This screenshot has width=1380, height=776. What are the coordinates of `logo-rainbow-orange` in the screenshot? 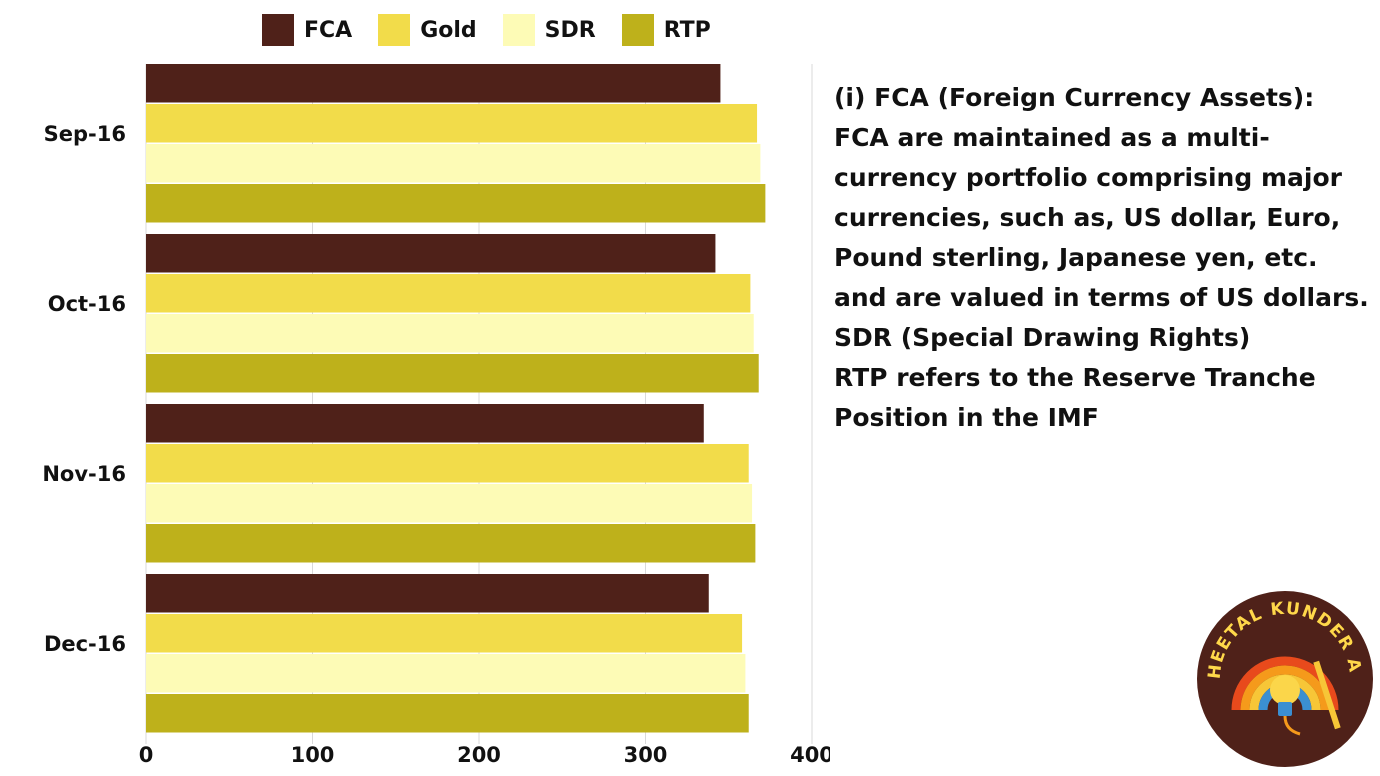 It's located at (1285, 688).